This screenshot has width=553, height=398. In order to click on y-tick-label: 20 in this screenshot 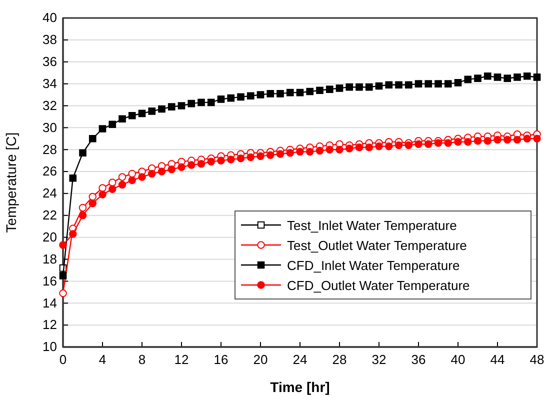, I will do `click(49, 236)`.